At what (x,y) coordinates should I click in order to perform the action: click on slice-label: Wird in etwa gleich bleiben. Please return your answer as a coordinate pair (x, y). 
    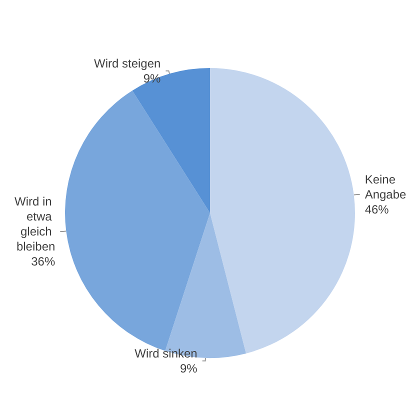
    Looking at the image, I should click on (35, 224).